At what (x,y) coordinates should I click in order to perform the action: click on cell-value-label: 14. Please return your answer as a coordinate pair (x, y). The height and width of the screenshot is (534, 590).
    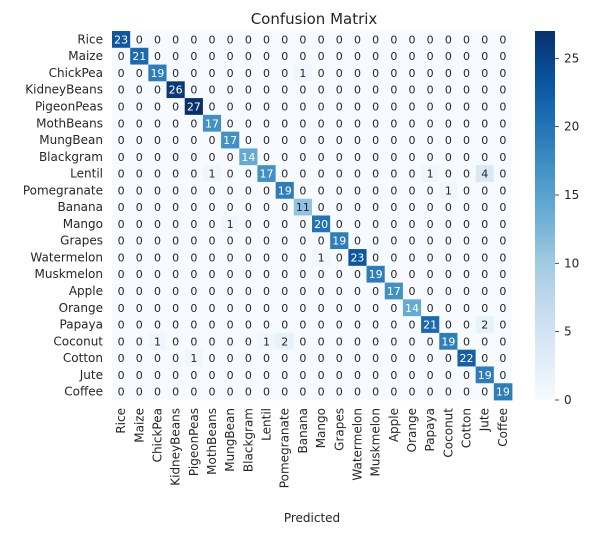
    Looking at the image, I should click on (412, 308).